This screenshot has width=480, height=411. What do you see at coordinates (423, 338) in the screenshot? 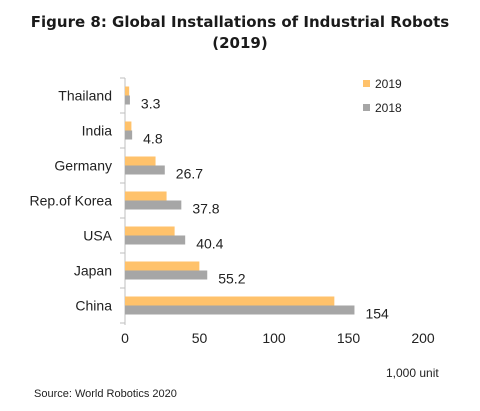
I see `x-tick-label: 200` at bounding box center [423, 338].